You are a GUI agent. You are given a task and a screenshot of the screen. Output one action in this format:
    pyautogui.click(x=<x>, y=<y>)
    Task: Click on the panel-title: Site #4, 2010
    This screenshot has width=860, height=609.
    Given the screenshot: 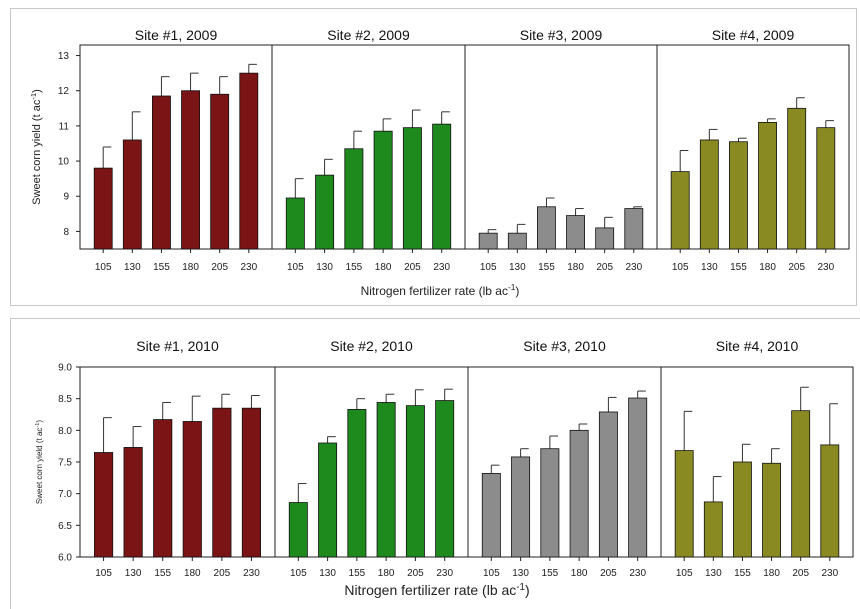 What is the action you would take?
    pyautogui.click(x=757, y=346)
    